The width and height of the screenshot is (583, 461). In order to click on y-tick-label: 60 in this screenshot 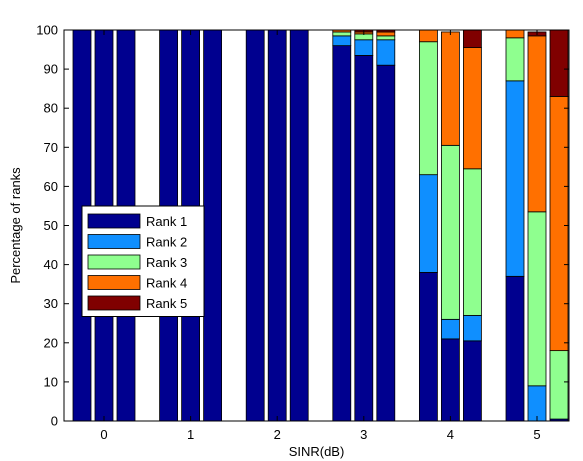, I will do `click(51, 186)`.